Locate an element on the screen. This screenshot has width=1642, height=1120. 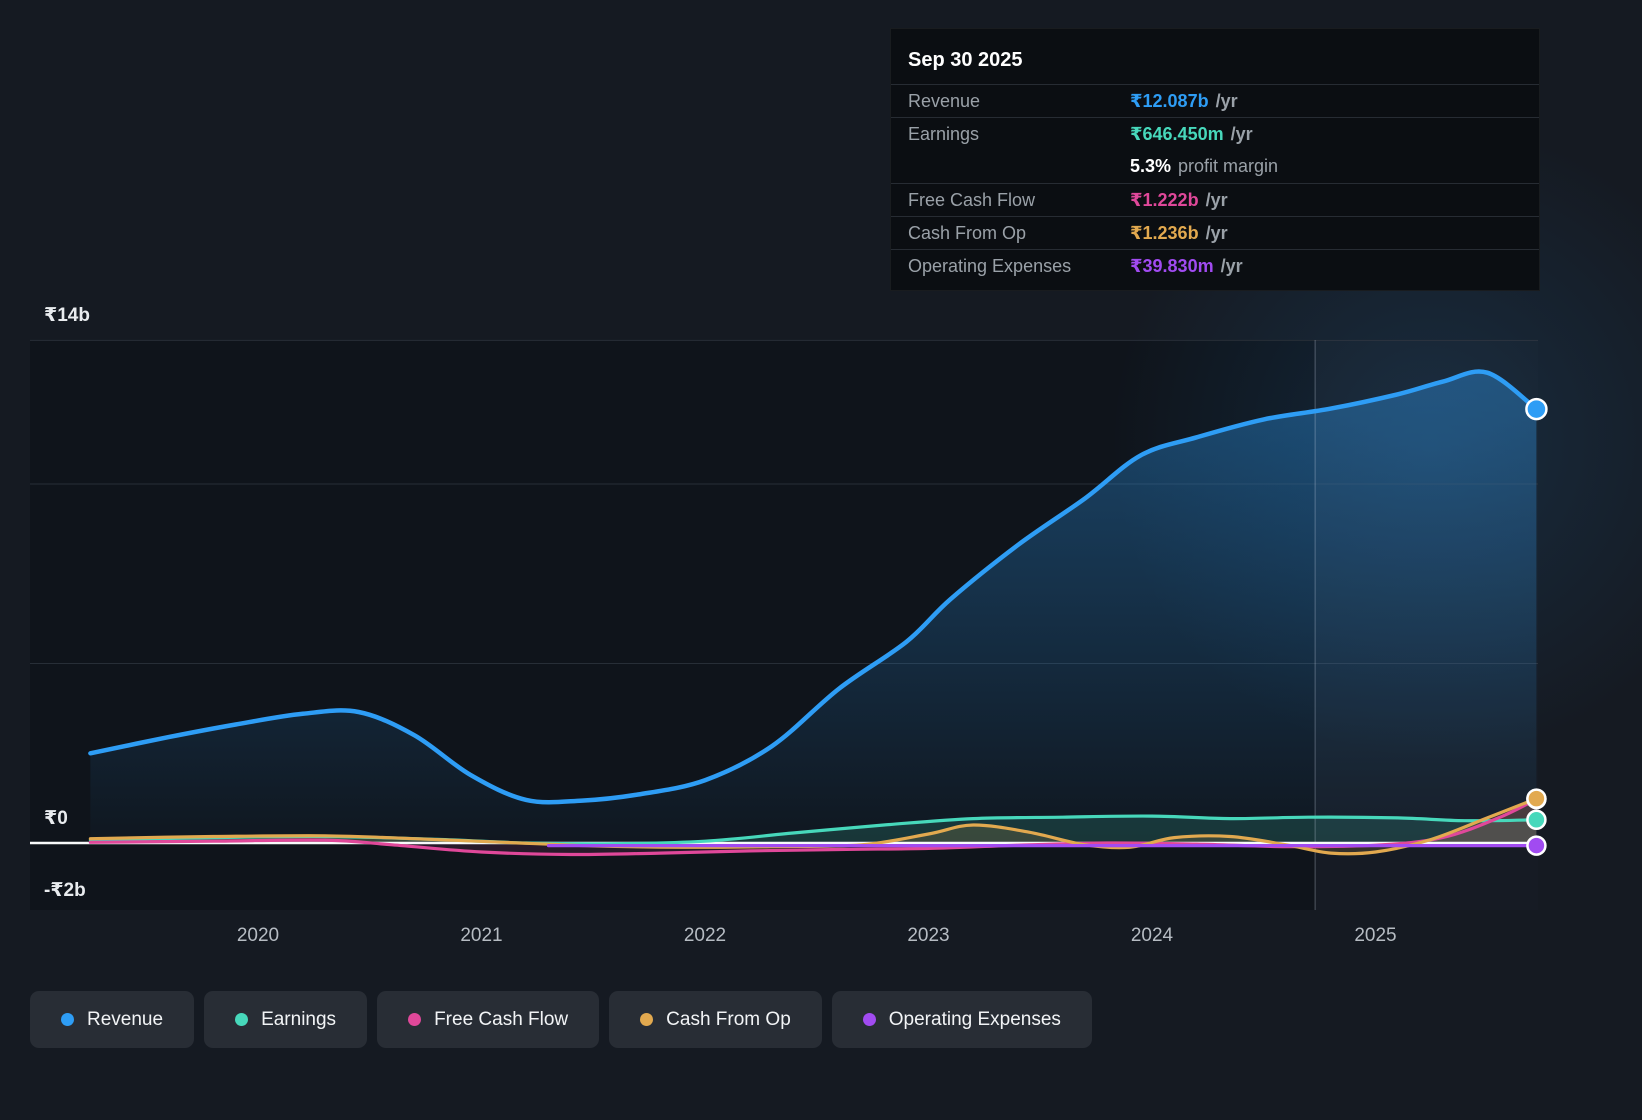
legend-label: Free Cash Flow is located at coordinates (501, 1019).